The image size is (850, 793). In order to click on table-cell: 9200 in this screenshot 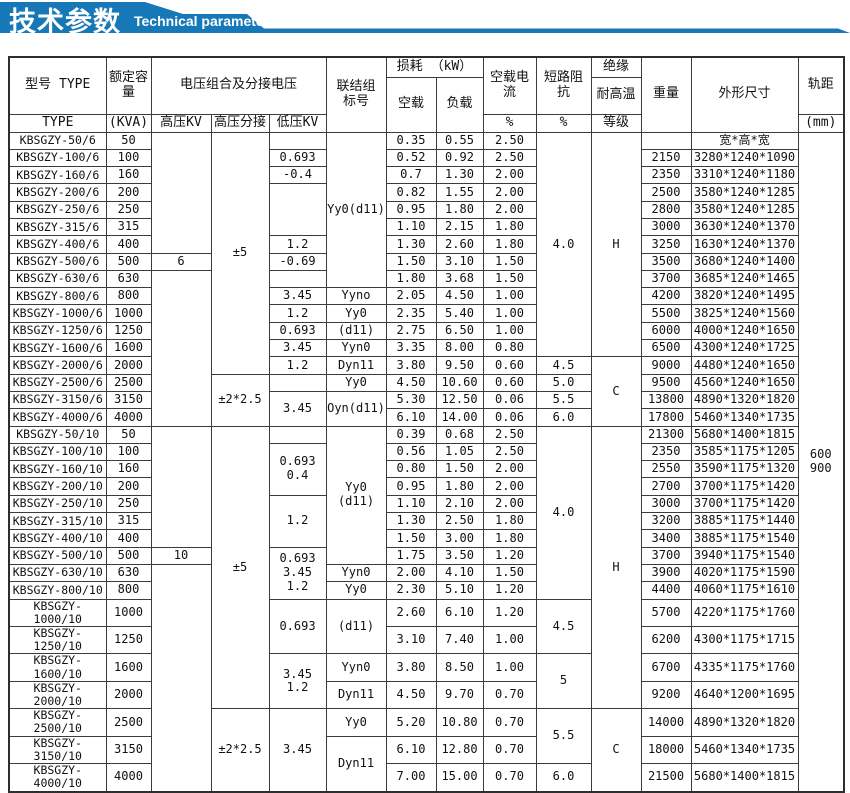, I will do `click(666, 695)`.